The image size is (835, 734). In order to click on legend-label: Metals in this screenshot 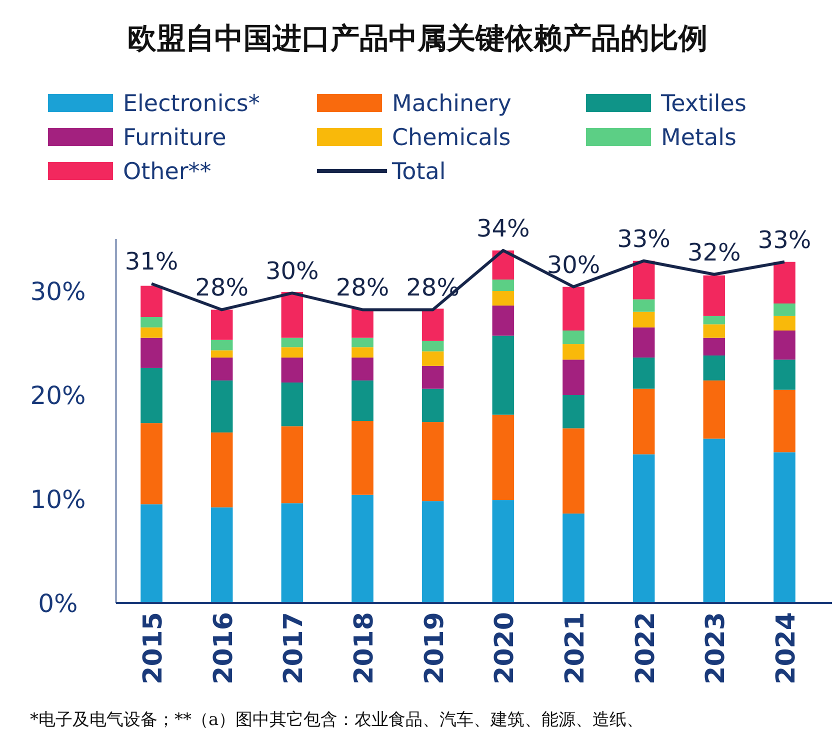, I will do `click(698, 138)`.